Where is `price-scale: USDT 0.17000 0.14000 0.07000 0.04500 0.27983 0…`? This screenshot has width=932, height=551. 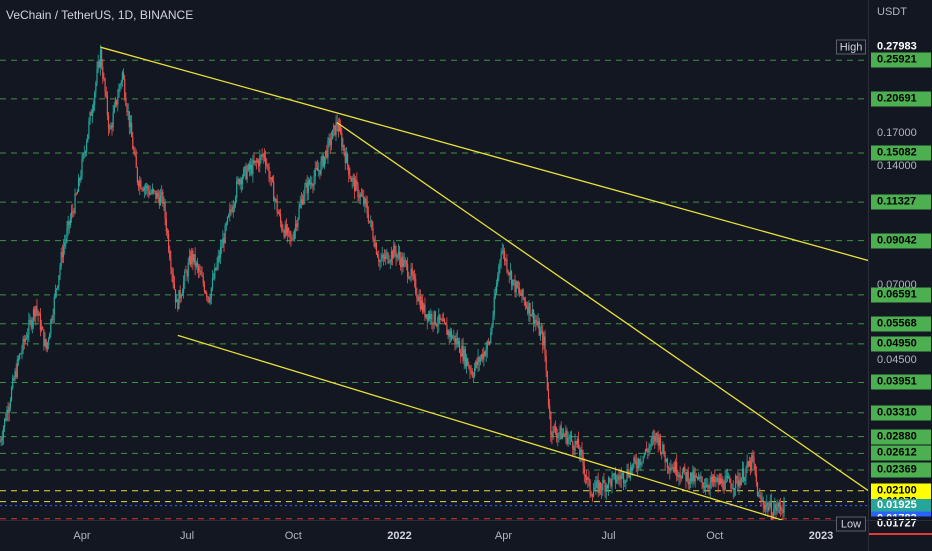 price-scale: USDT 0.17000 0.14000 0.07000 0.04500 0.27983 0… is located at coordinates (900, 268).